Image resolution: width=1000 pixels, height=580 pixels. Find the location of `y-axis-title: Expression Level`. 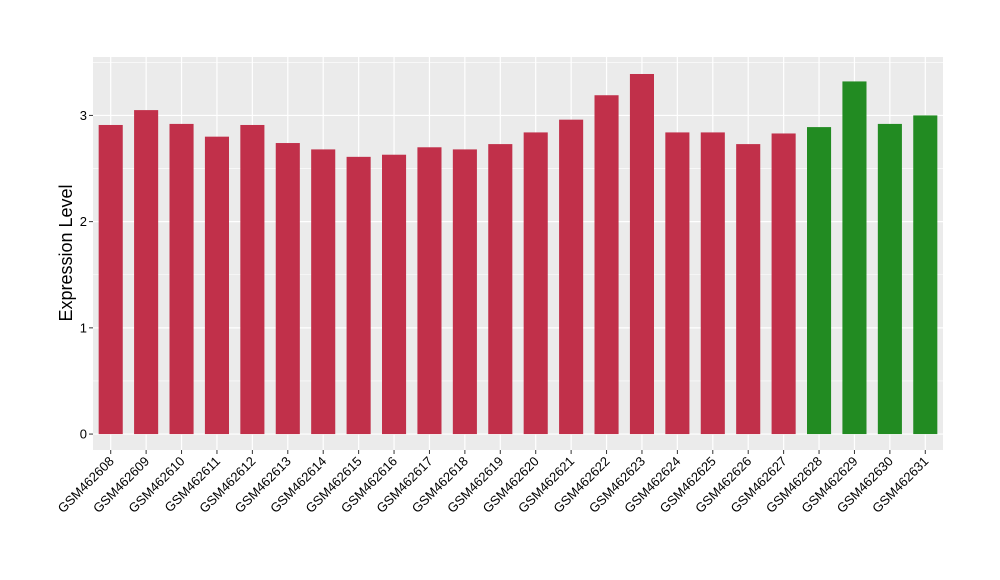

y-axis-title: Expression Level is located at coordinates (66, 252).